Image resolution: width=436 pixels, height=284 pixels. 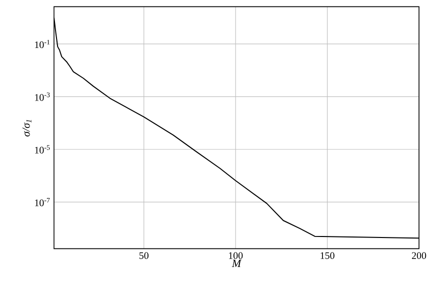 I want to click on y-tick-label: 10$^{-1}$, so click(x=42, y=44).